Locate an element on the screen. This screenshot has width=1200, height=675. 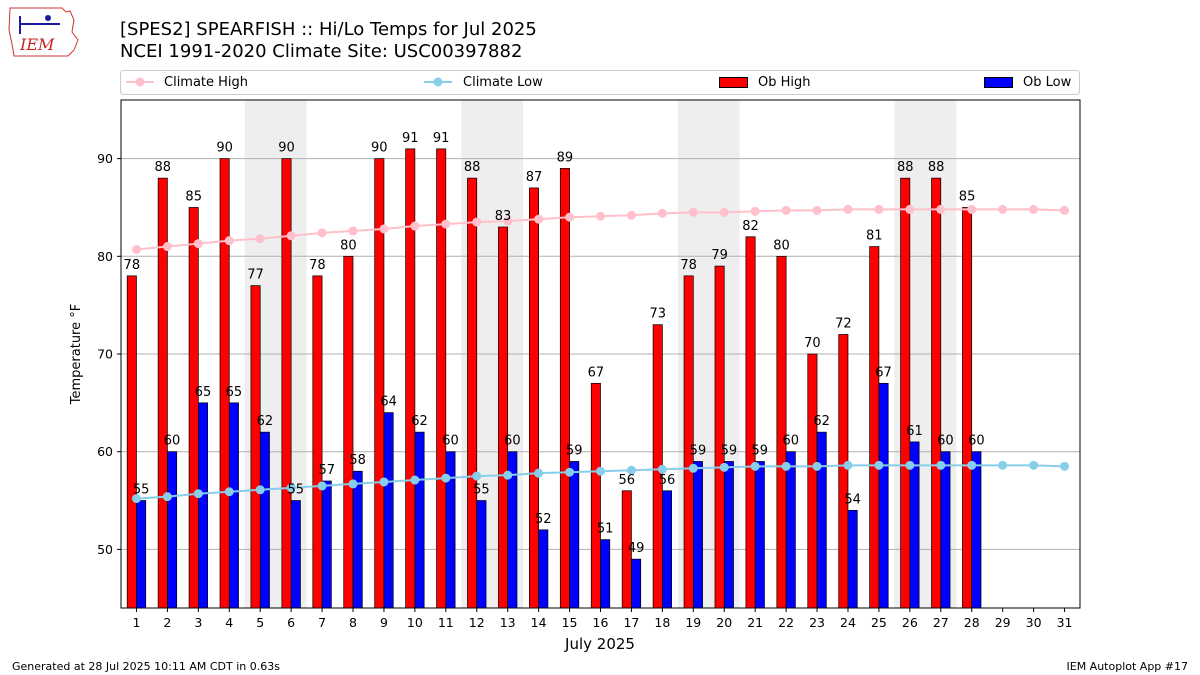
ob-low-value-label: 57 is located at coordinates (326, 470).